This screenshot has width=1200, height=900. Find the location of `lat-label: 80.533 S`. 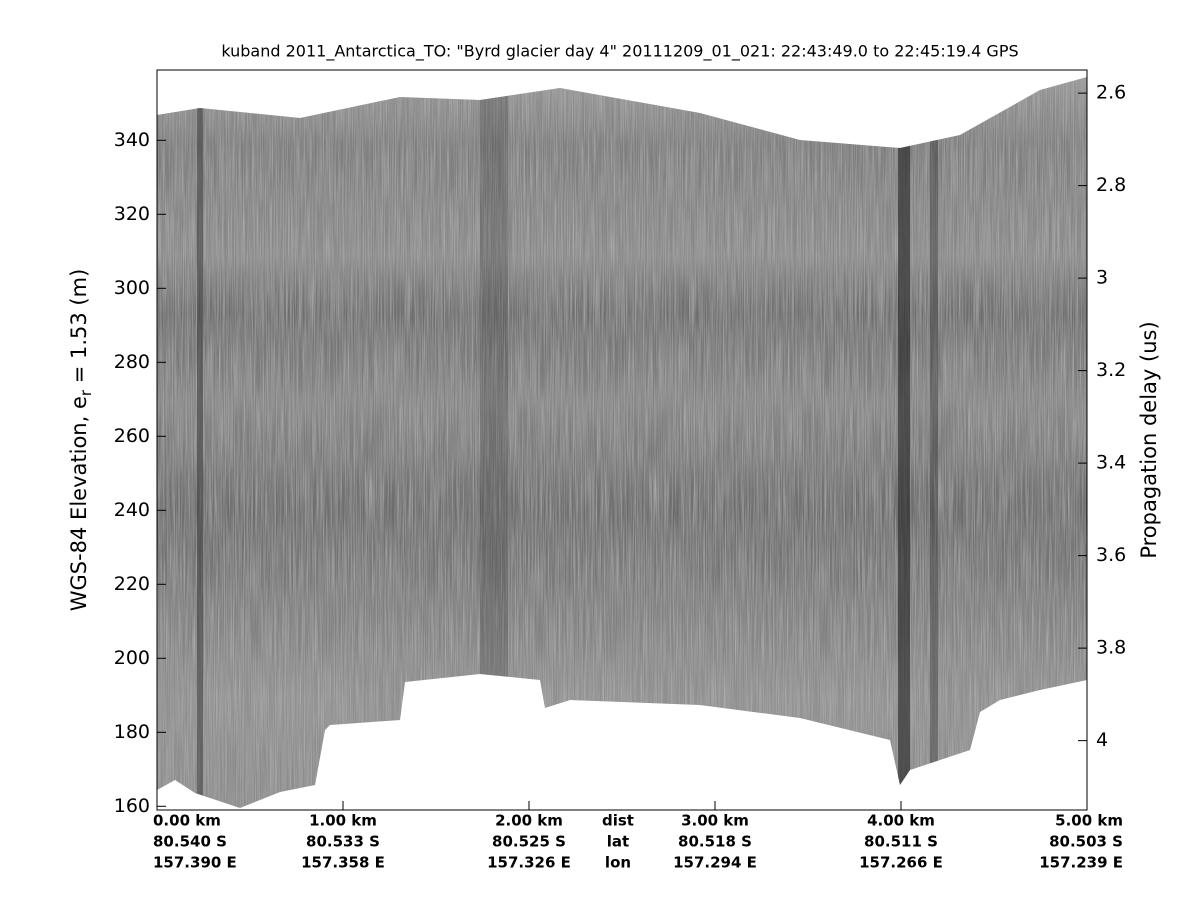

lat-label: 80.533 S is located at coordinates (343, 842).